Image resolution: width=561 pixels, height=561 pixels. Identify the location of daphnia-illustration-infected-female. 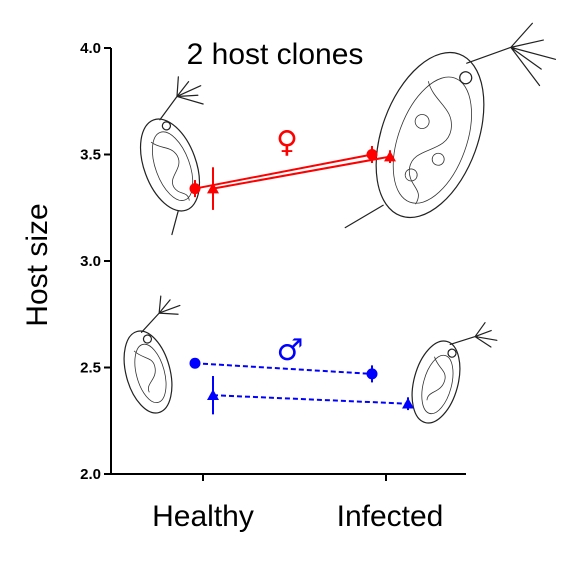
(450, 125).